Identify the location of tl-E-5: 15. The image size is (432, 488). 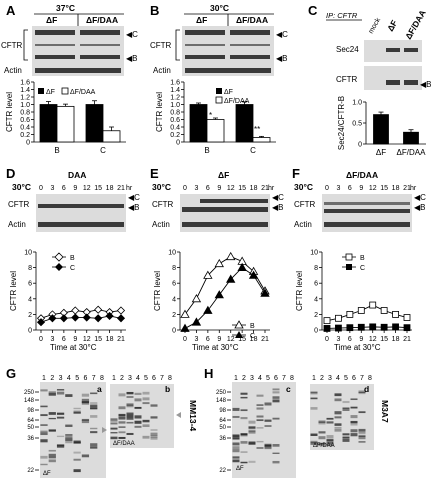
(242, 188).